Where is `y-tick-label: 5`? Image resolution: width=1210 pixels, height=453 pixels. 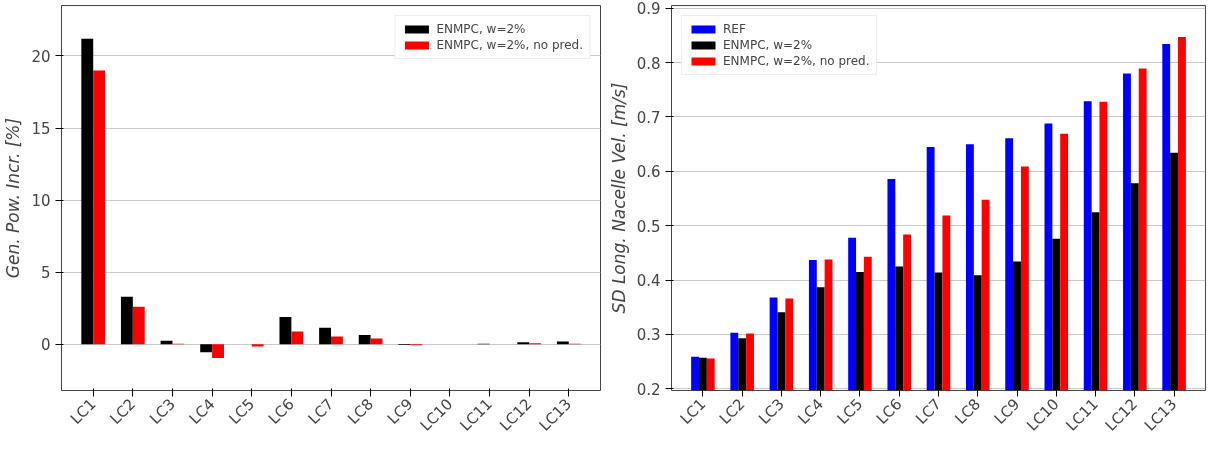
y-tick-label: 5 is located at coordinates (45, 273).